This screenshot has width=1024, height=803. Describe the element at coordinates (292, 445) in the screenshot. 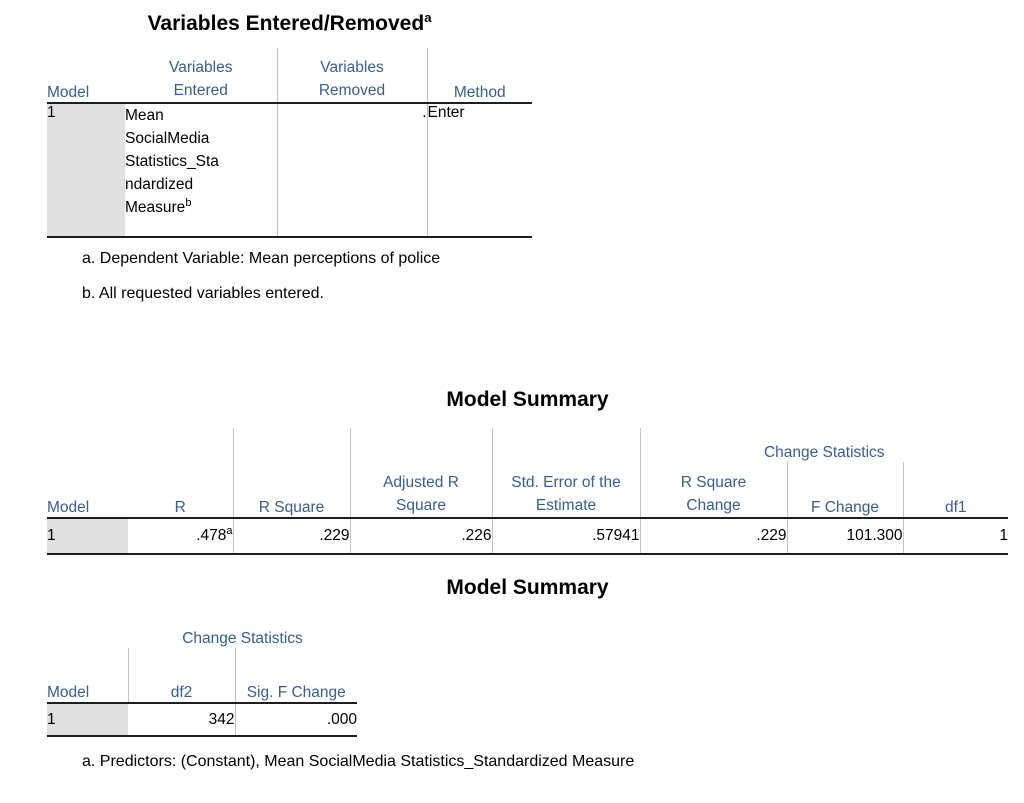

I see `spanner-spacer-r-square` at that location.